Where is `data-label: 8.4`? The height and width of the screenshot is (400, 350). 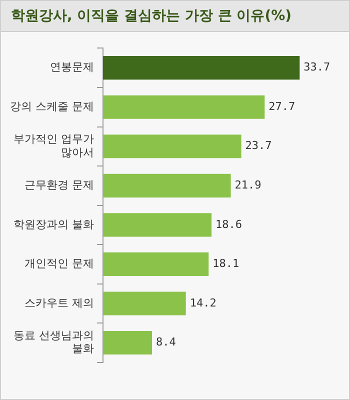
data-label: 8.4 is located at coordinates (166, 342).